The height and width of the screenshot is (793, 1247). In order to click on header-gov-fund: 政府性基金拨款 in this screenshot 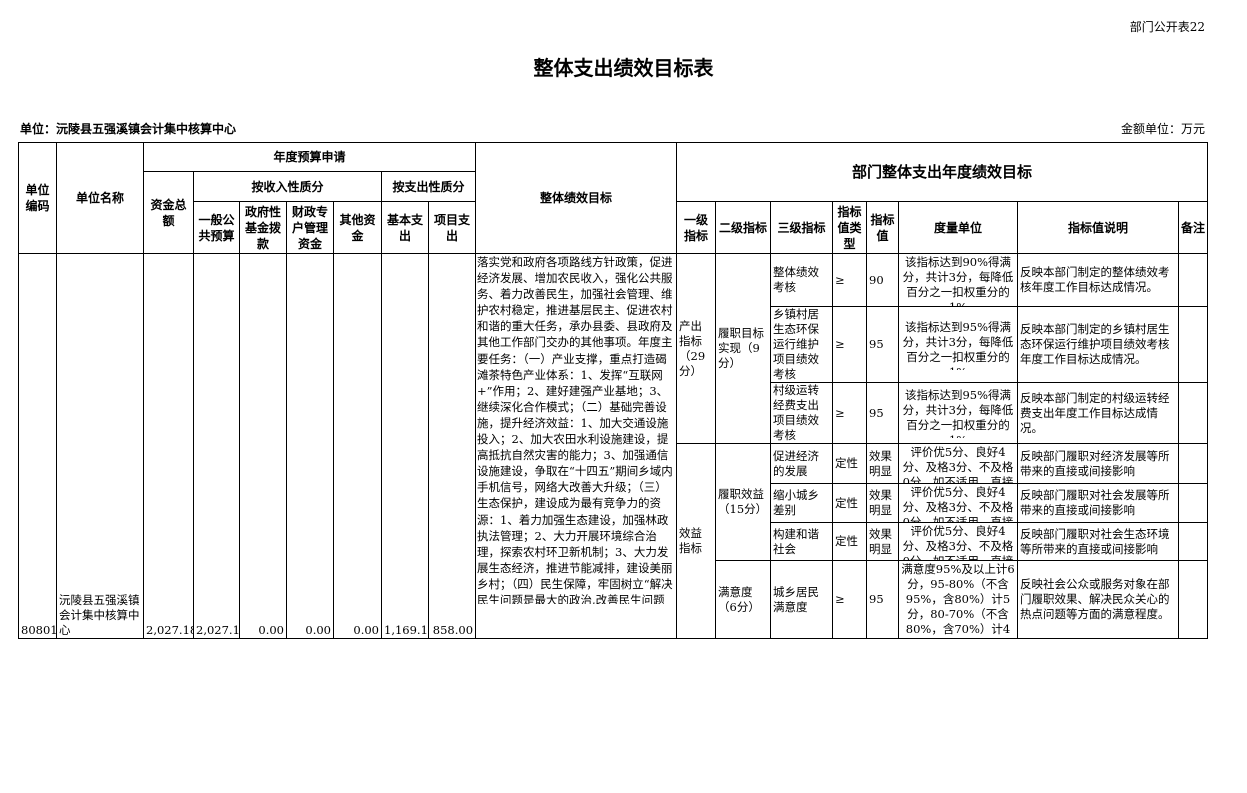, I will do `click(263, 227)`.